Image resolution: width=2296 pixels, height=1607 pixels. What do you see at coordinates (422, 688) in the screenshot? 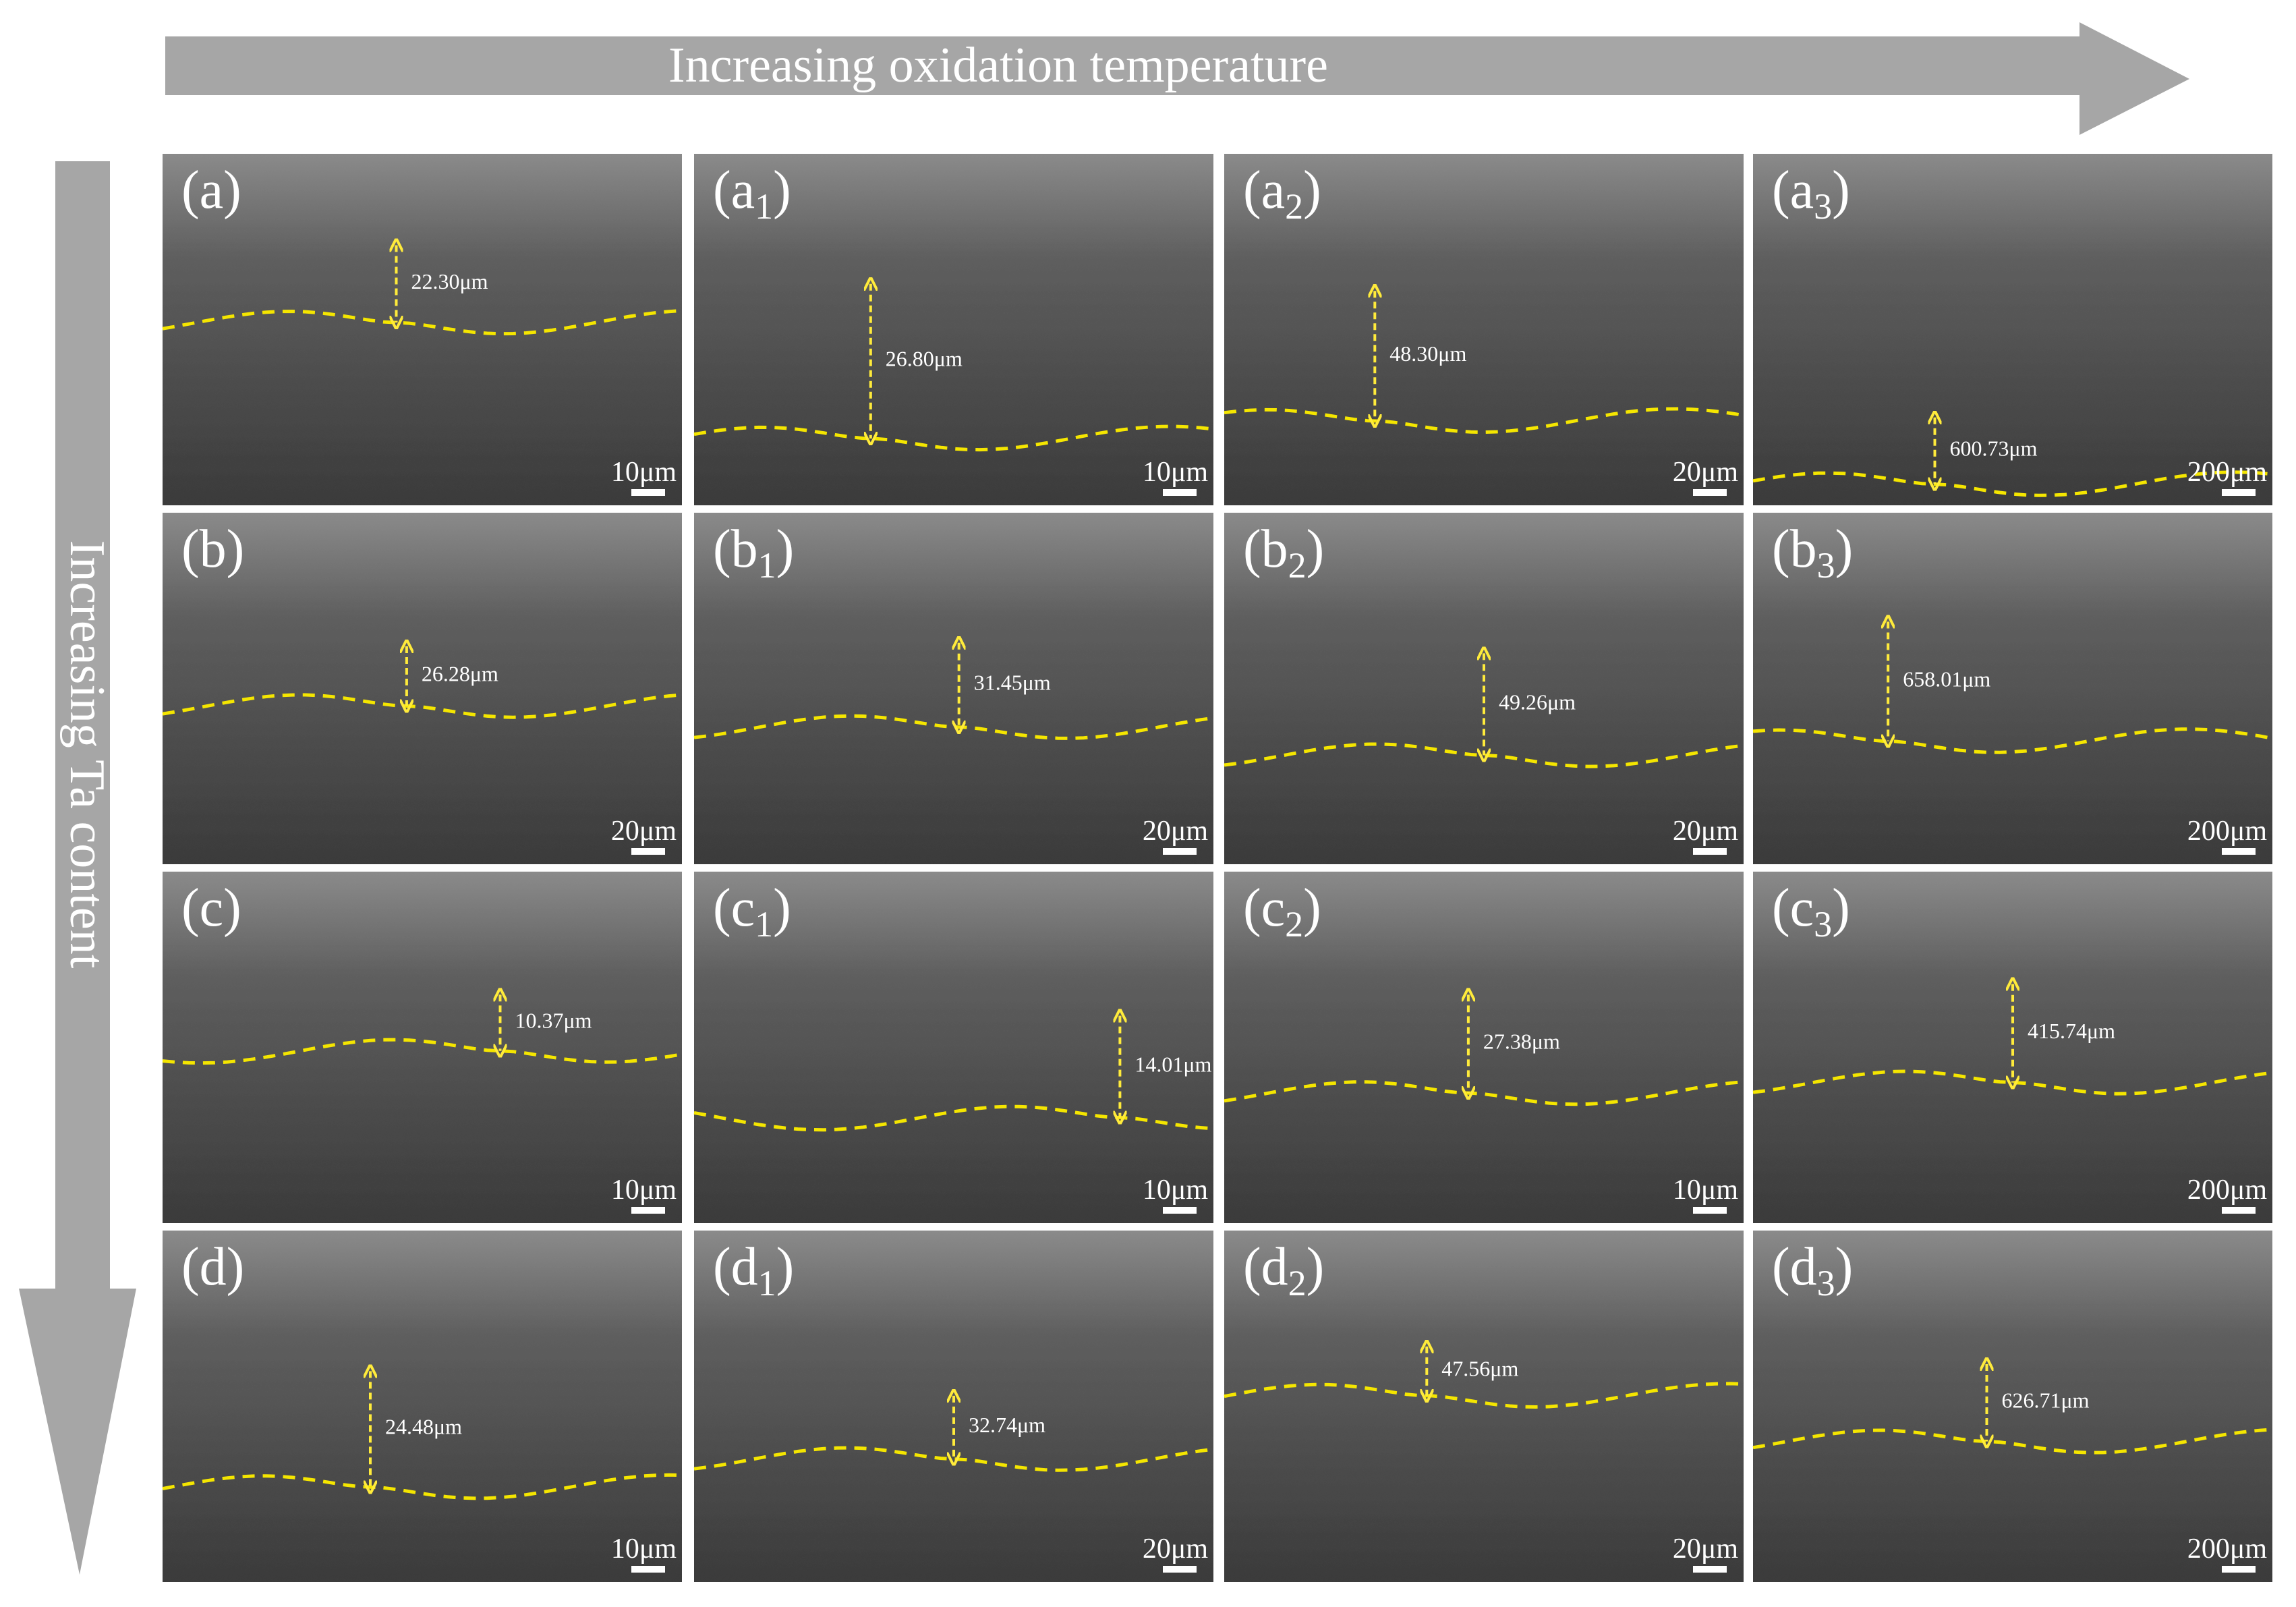
I see `sem-panel: 26.28μm (b) 20μm` at bounding box center [422, 688].